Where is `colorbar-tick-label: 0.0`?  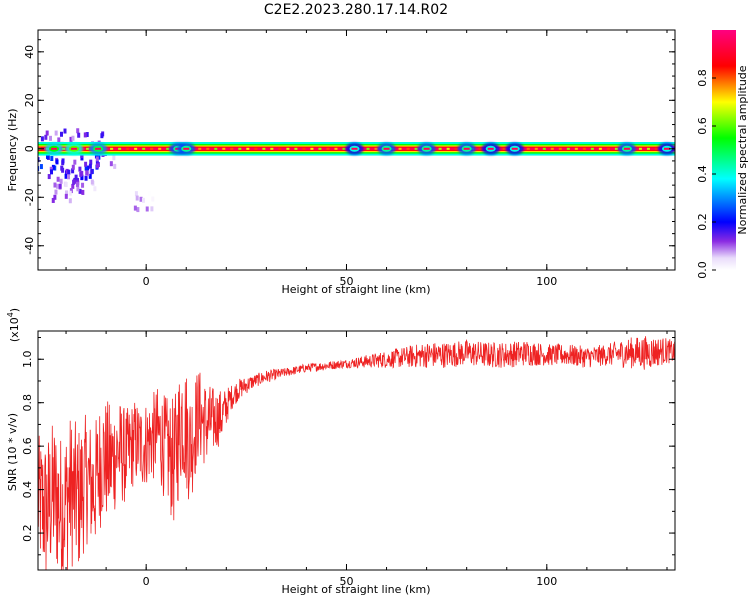 colorbar-tick-label: 0.0 is located at coordinates (702, 270).